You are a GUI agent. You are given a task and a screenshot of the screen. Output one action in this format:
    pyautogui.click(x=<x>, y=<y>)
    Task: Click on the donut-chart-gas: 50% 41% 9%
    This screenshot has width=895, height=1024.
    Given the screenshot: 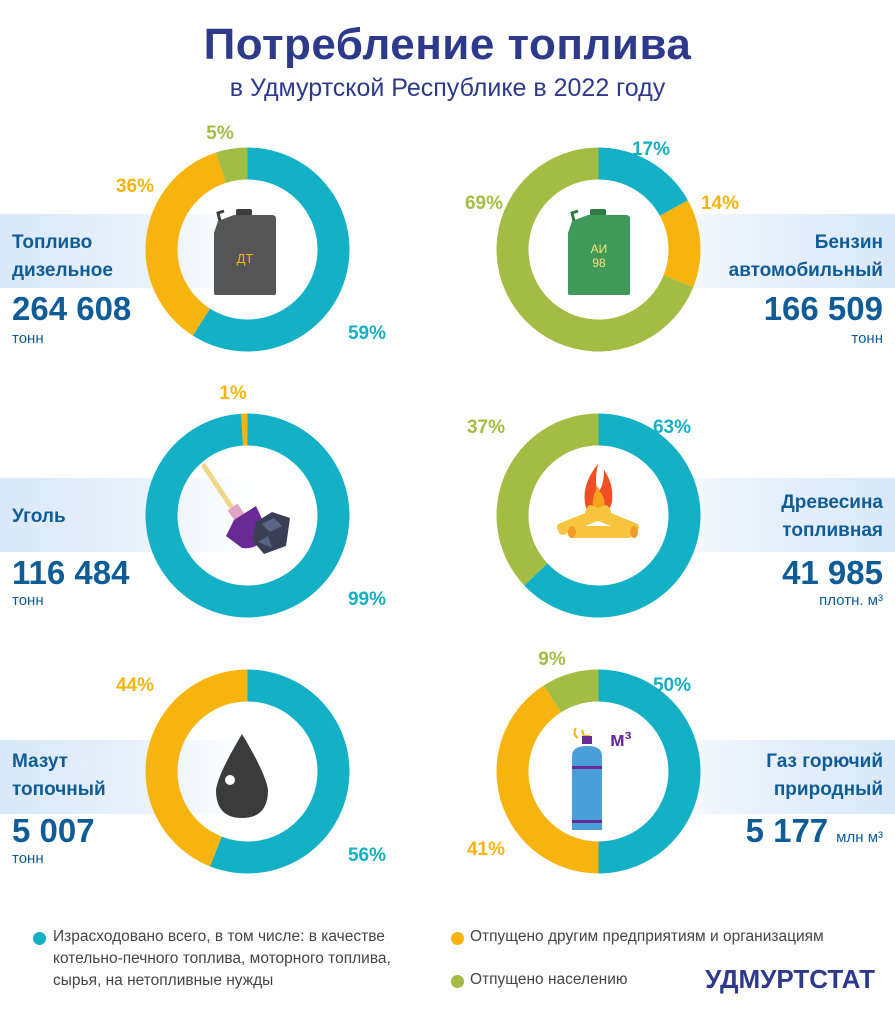 What is the action you would take?
    pyautogui.click(x=584, y=761)
    